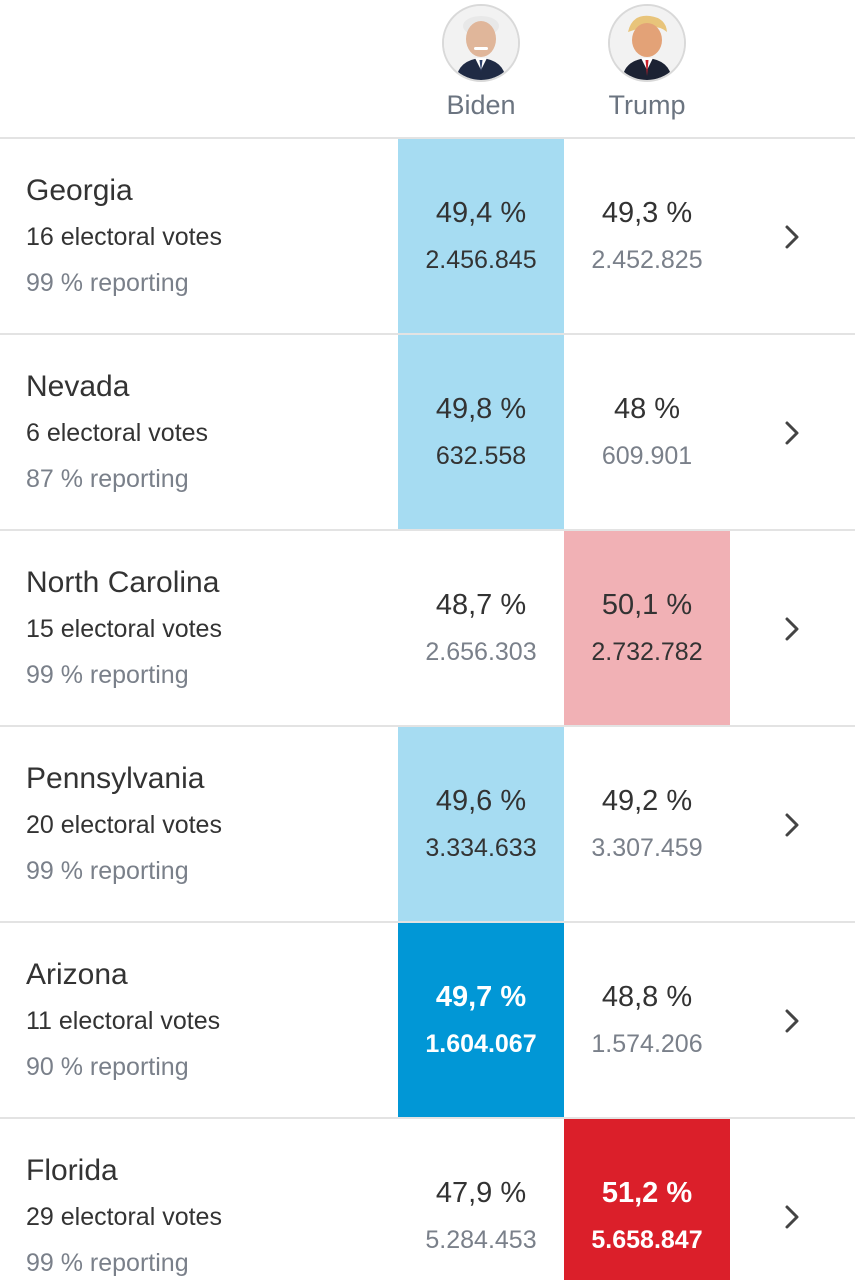  Describe the element at coordinates (647, 1240) in the screenshot. I see `trump-votes: 5.658.847` at that location.